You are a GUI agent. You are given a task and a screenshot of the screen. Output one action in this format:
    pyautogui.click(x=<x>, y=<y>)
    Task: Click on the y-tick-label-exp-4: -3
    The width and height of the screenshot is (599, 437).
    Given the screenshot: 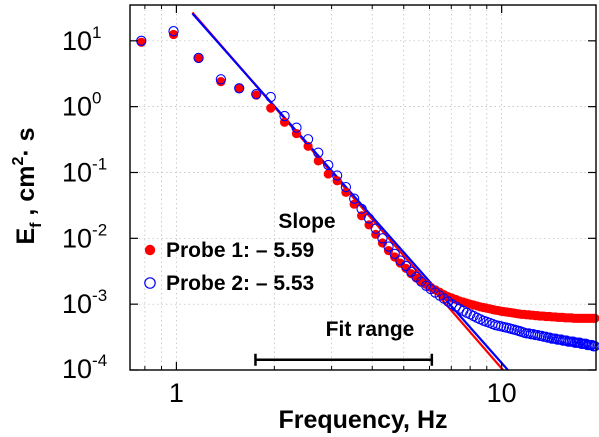 What is the action you would take?
    pyautogui.click(x=99, y=295)
    